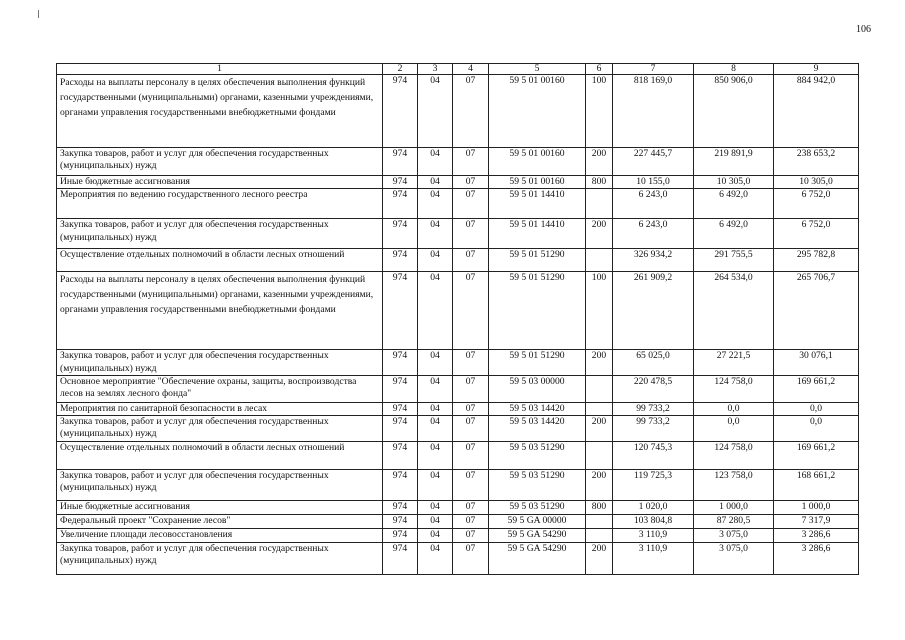  Describe the element at coordinates (219, 536) in the screenshot. I see `cell-description: Увеличение площади лесовосстановления` at that location.